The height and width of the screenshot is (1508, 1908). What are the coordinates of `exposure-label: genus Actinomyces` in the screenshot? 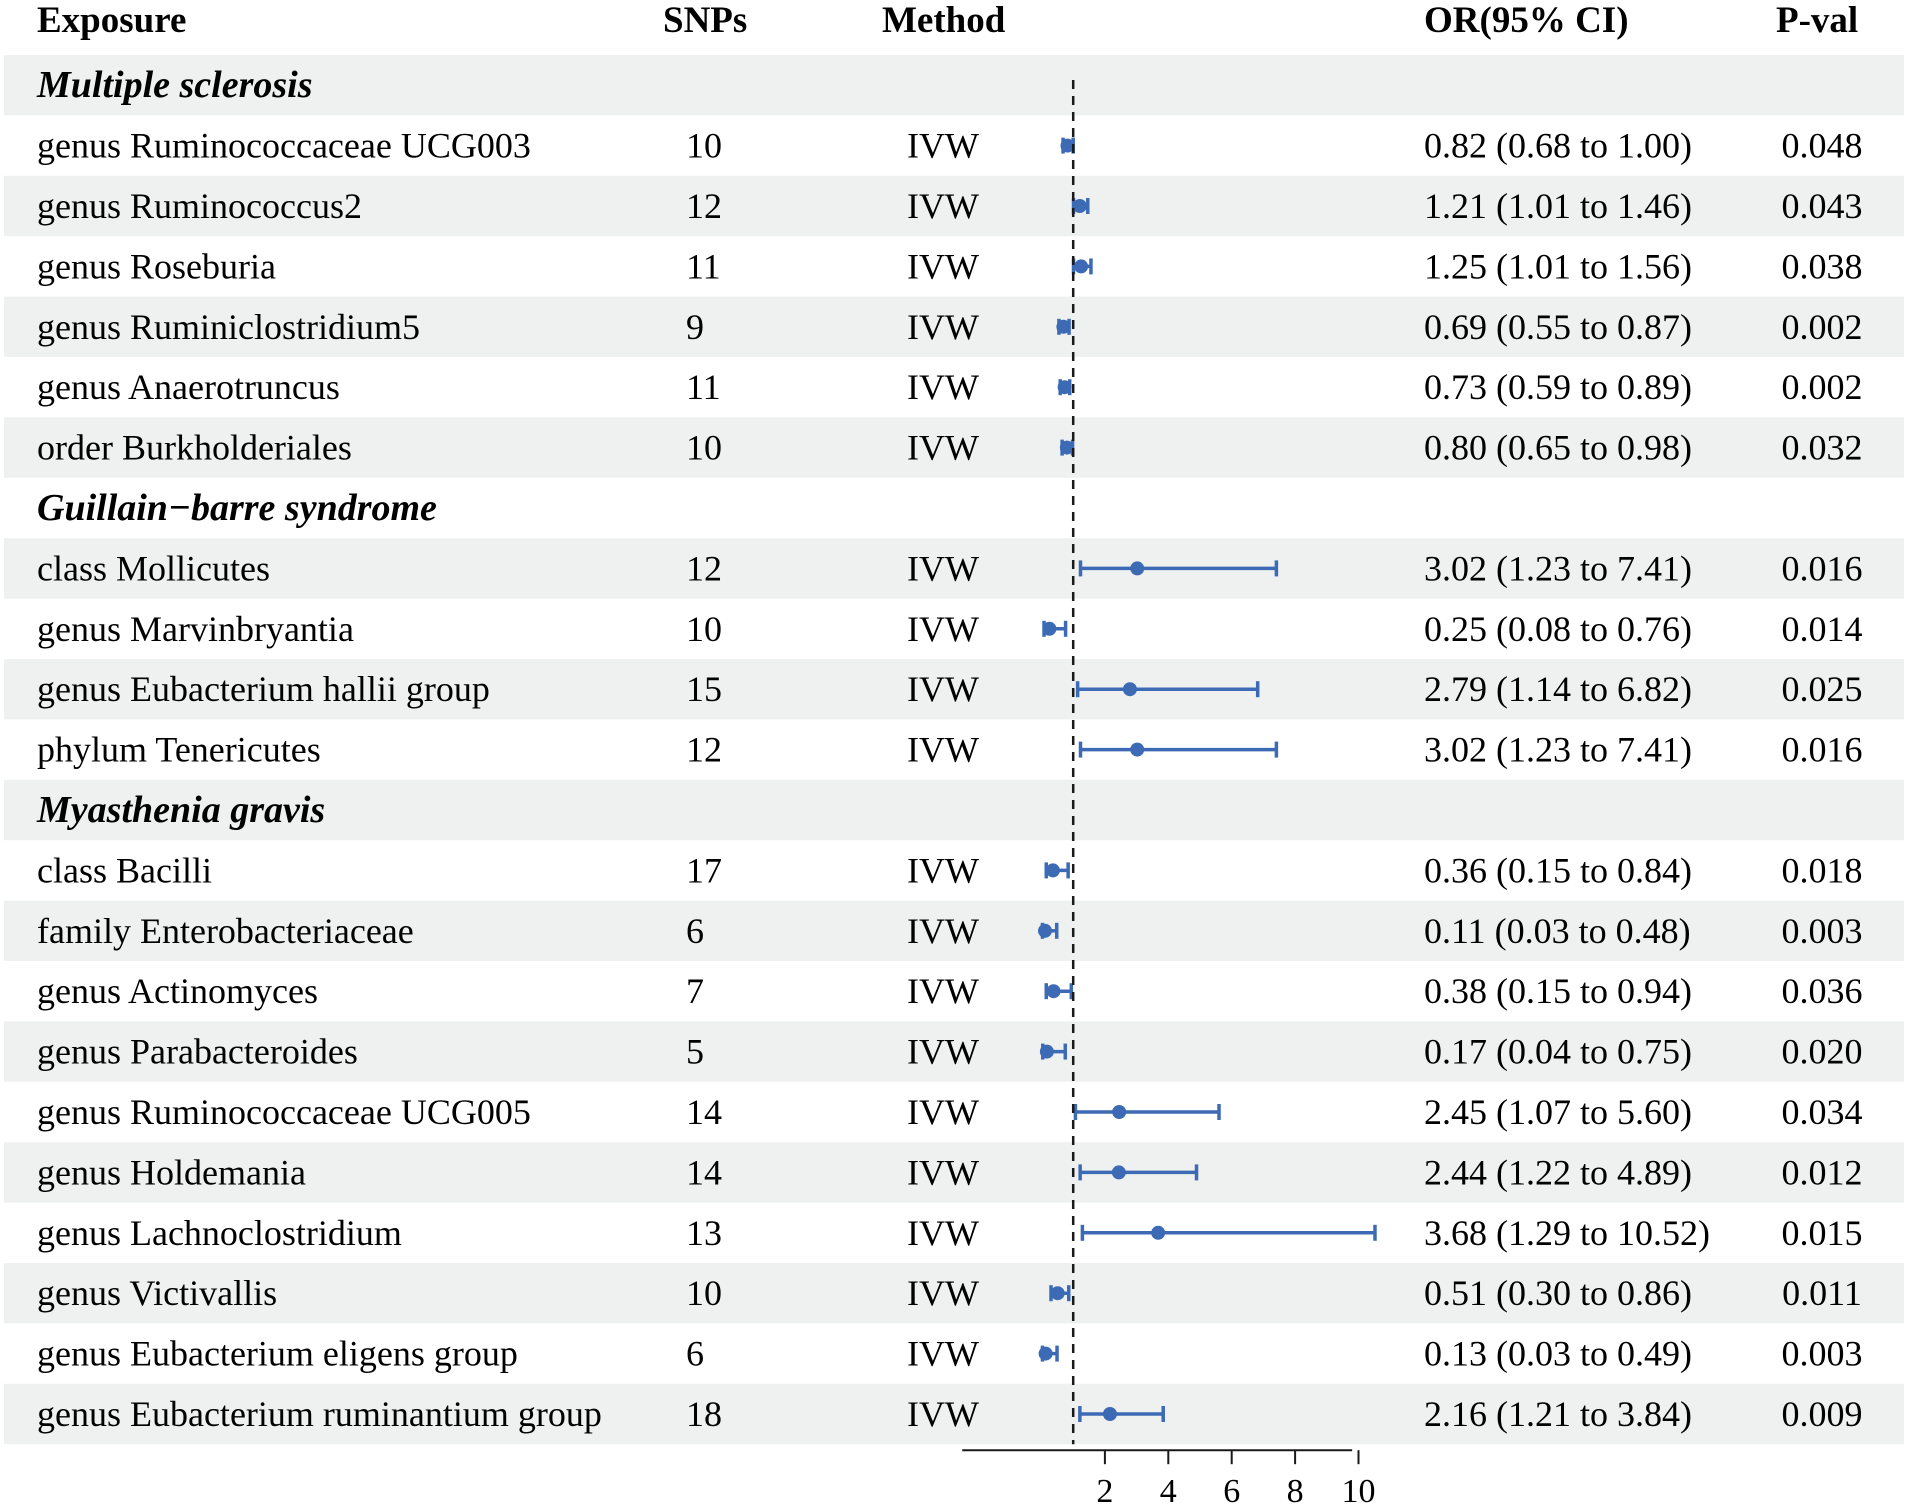 It's located at (177, 991).